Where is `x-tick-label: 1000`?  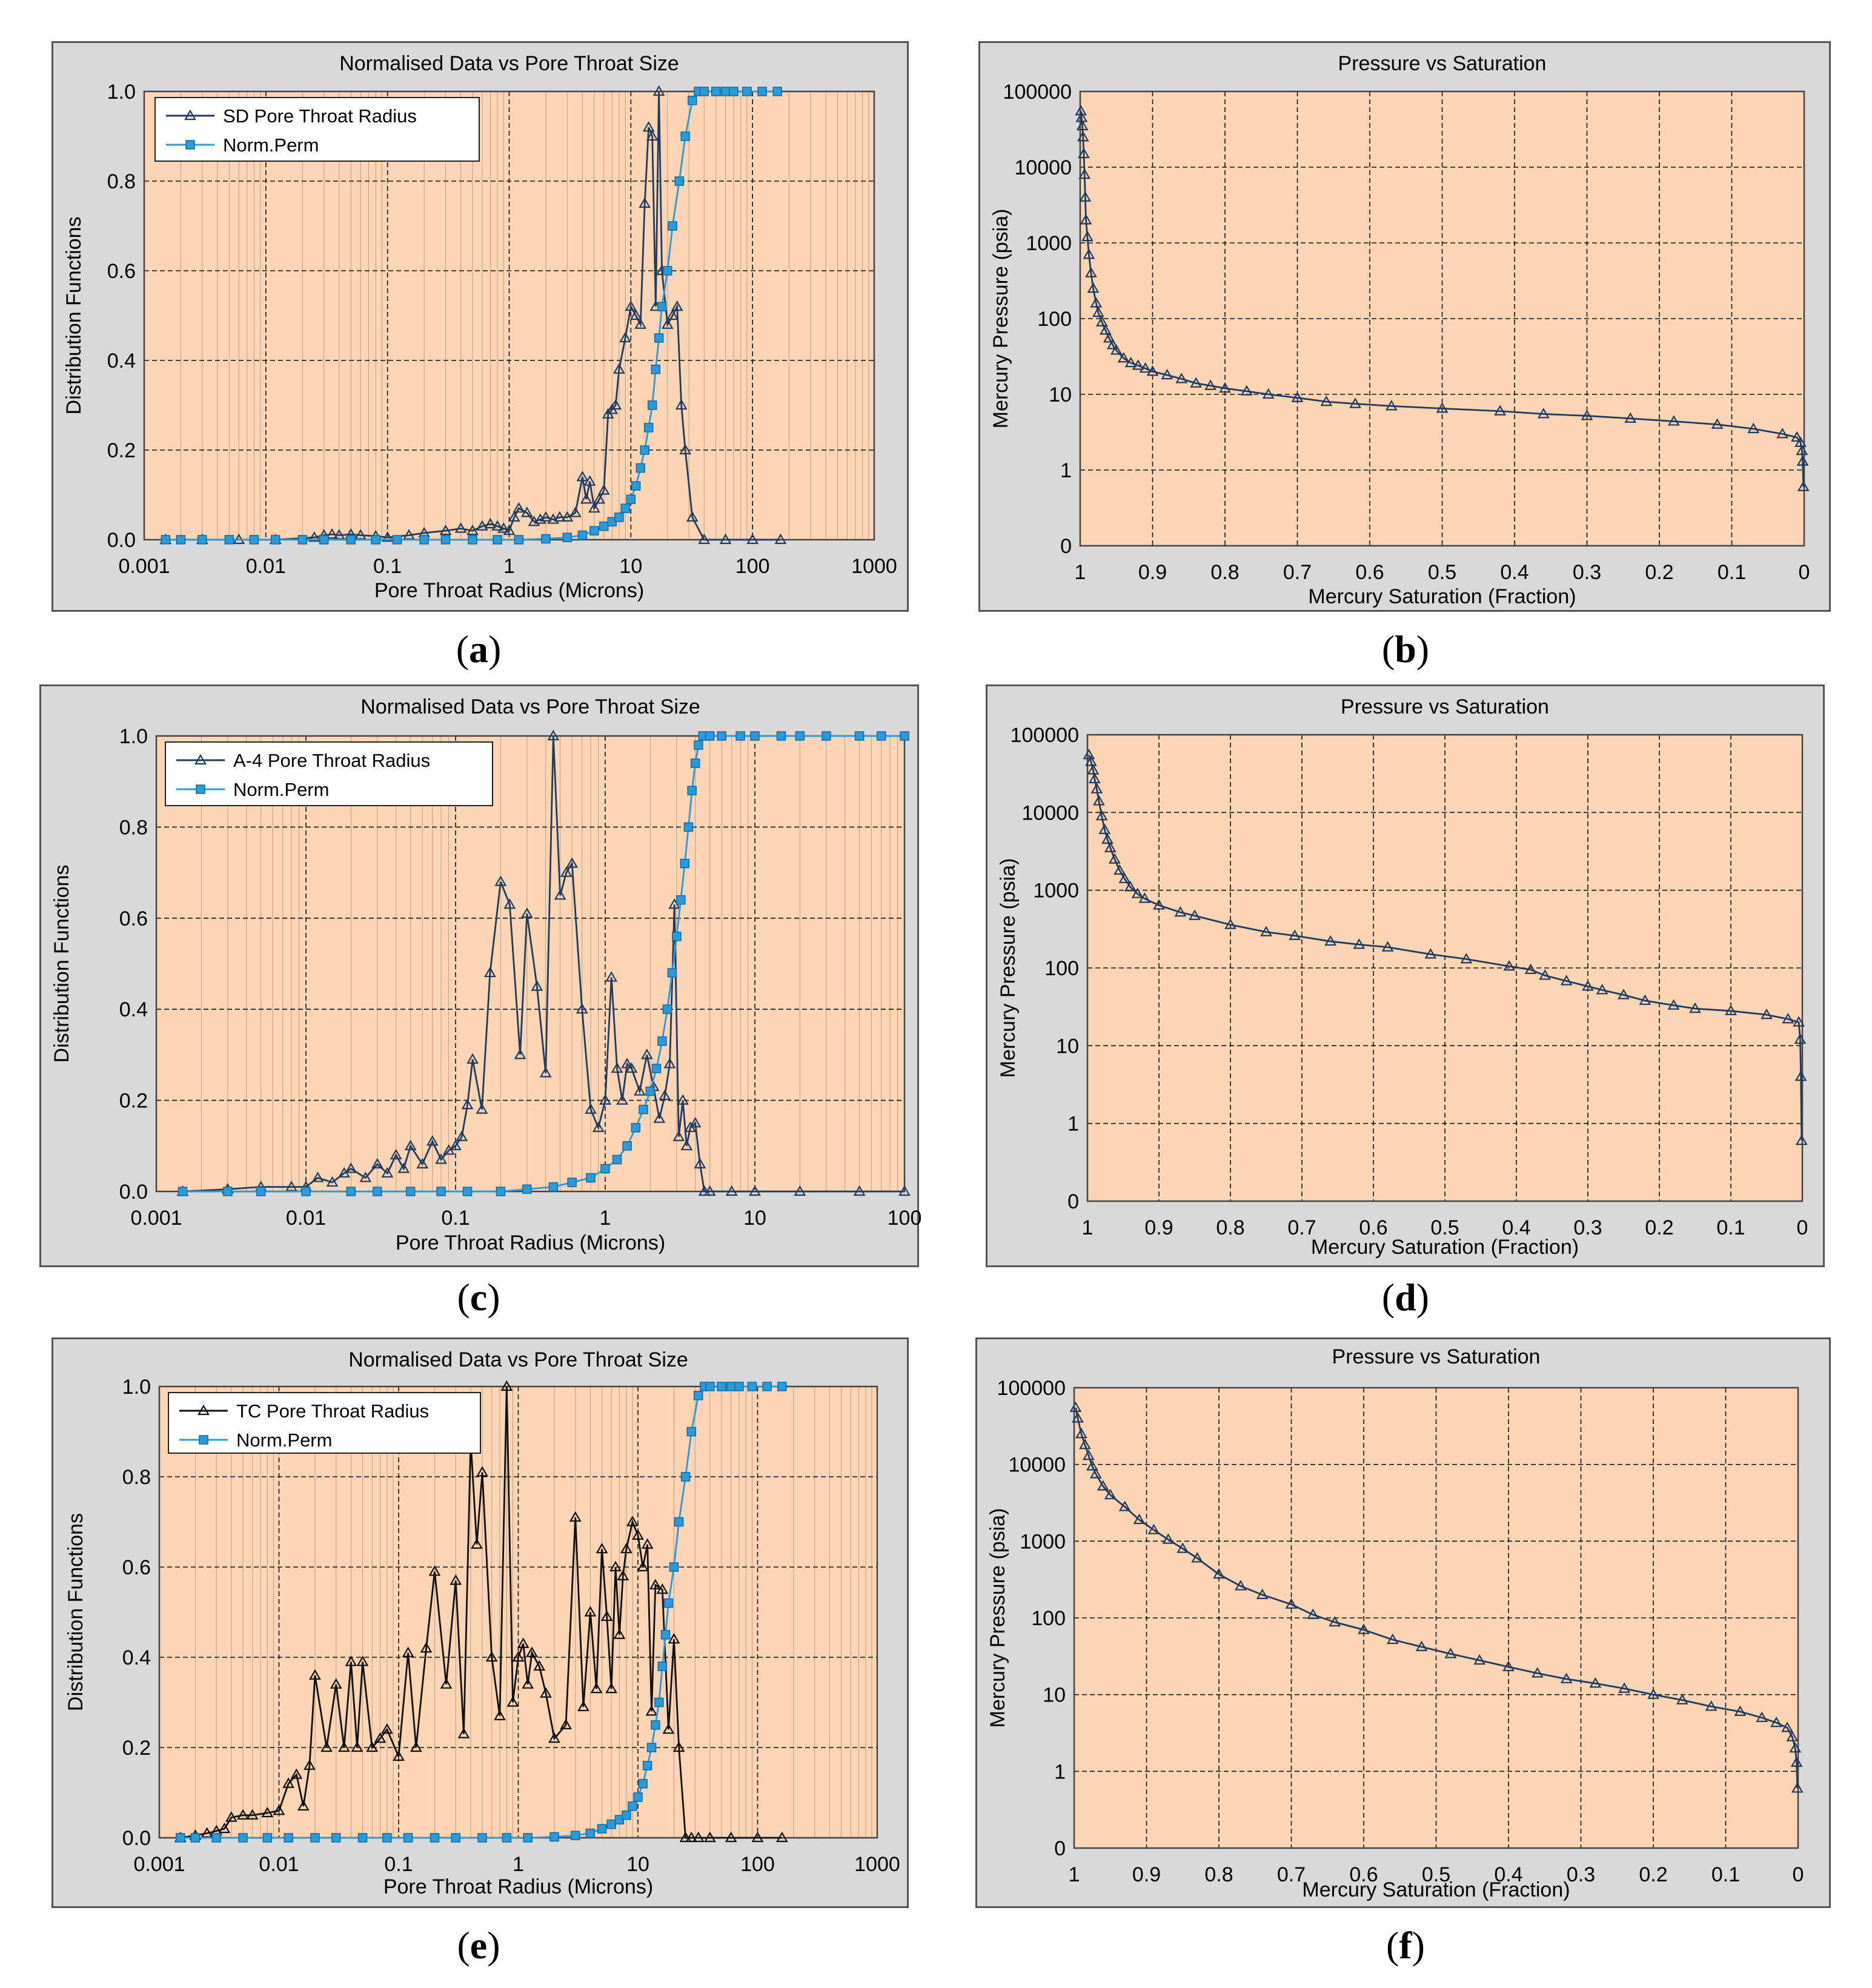
x-tick-label: 1000 is located at coordinates (874, 566).